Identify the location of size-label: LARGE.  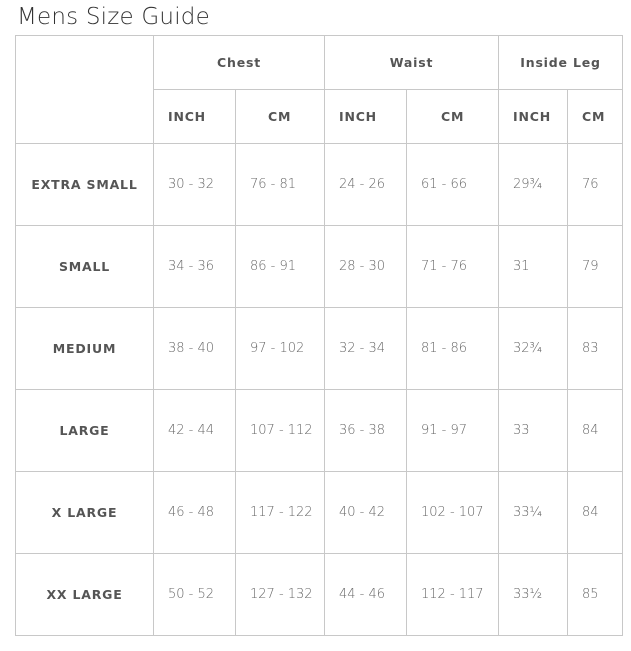
(84, 430).